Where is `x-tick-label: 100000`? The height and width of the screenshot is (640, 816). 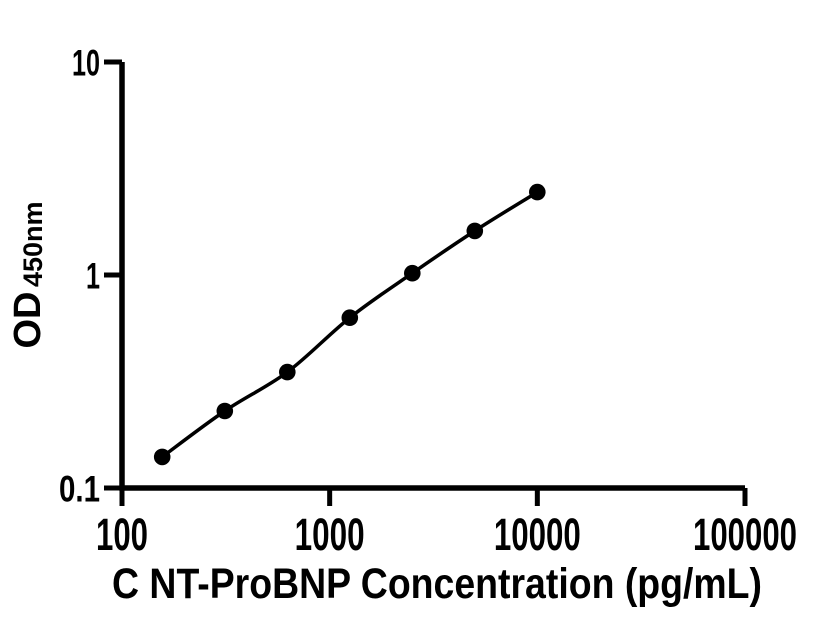
x-tick-label: 100000 is located at coordinates (745, 534).